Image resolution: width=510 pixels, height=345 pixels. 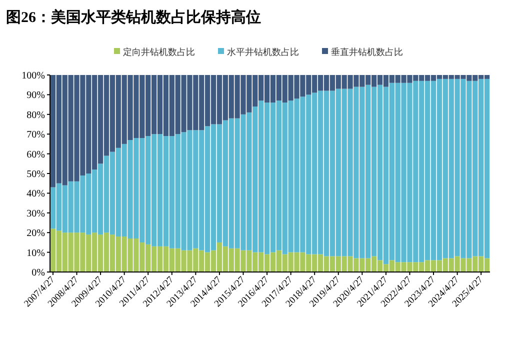 I want to click on y-tick-label: 90%, so click(x=35, y=96).